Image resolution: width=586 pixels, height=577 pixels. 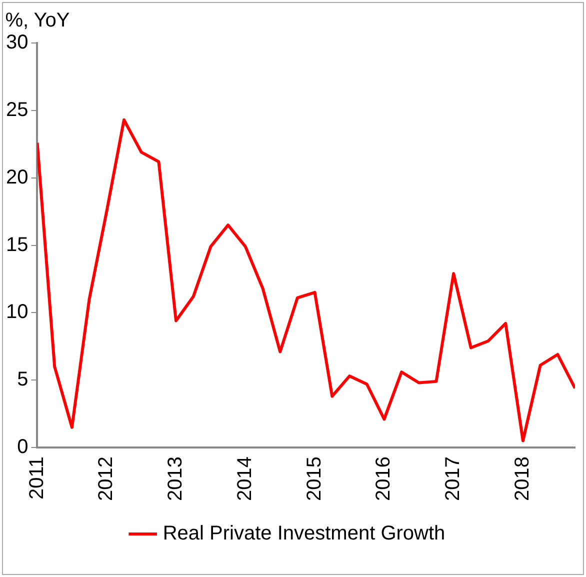 I want to click on y-axis-title: %, YoY, so click(x=37, y=21).